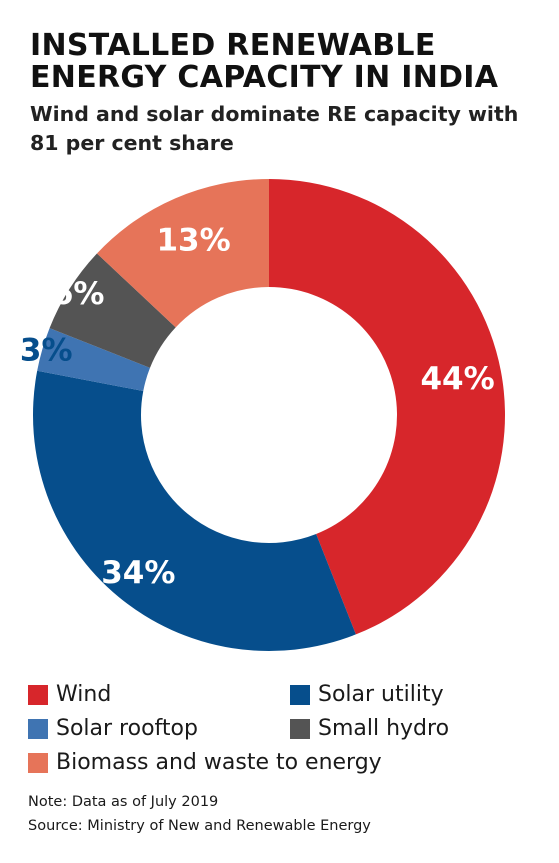  I want to click on legend-label: Solar utility, so click(381, 694).